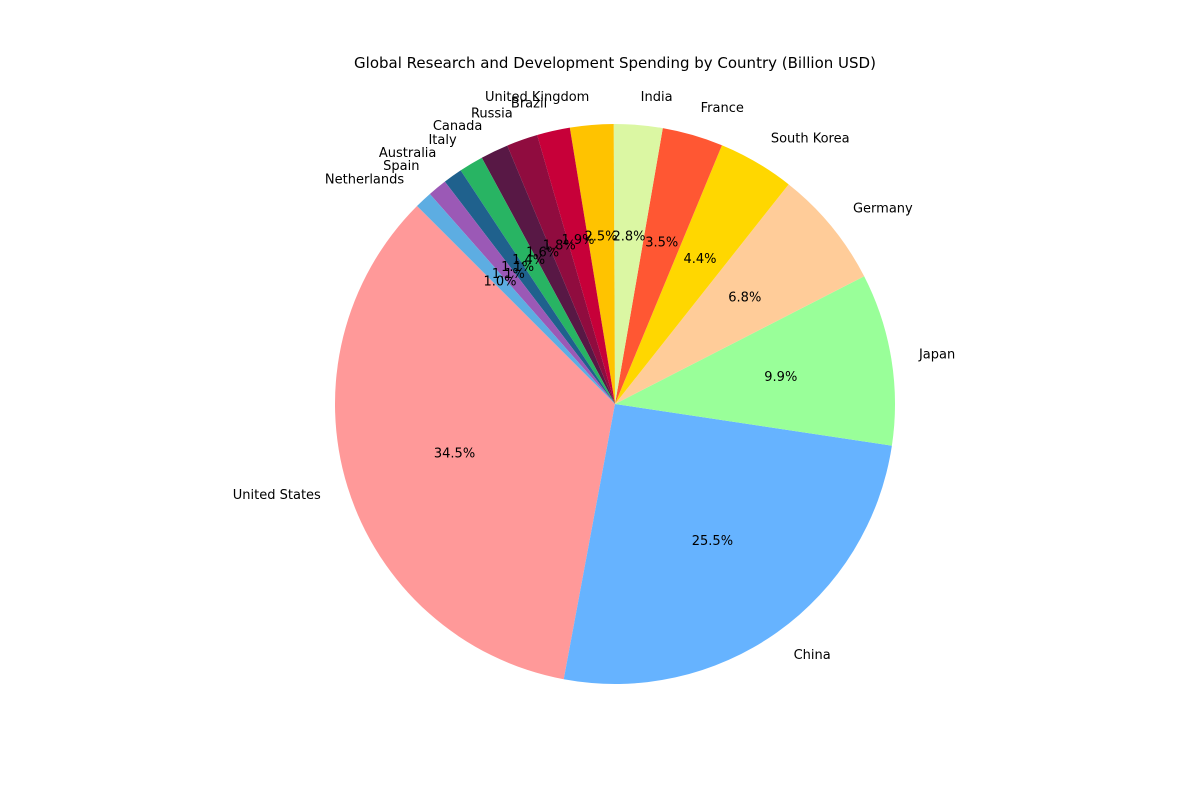 The image size is (1200, 800). Describe the element at coordinates (499, 282) in the screenshot. I see `slice-percent: 1.0%` at that location.